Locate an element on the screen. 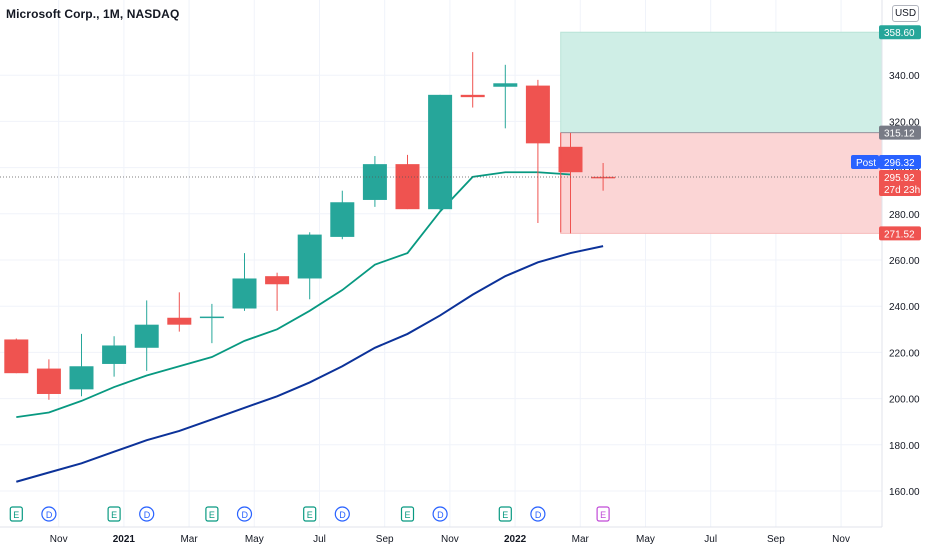 This screenshot has height=555, width=932. entry-price-label: 315.12 is located at coordinates (899, 134).